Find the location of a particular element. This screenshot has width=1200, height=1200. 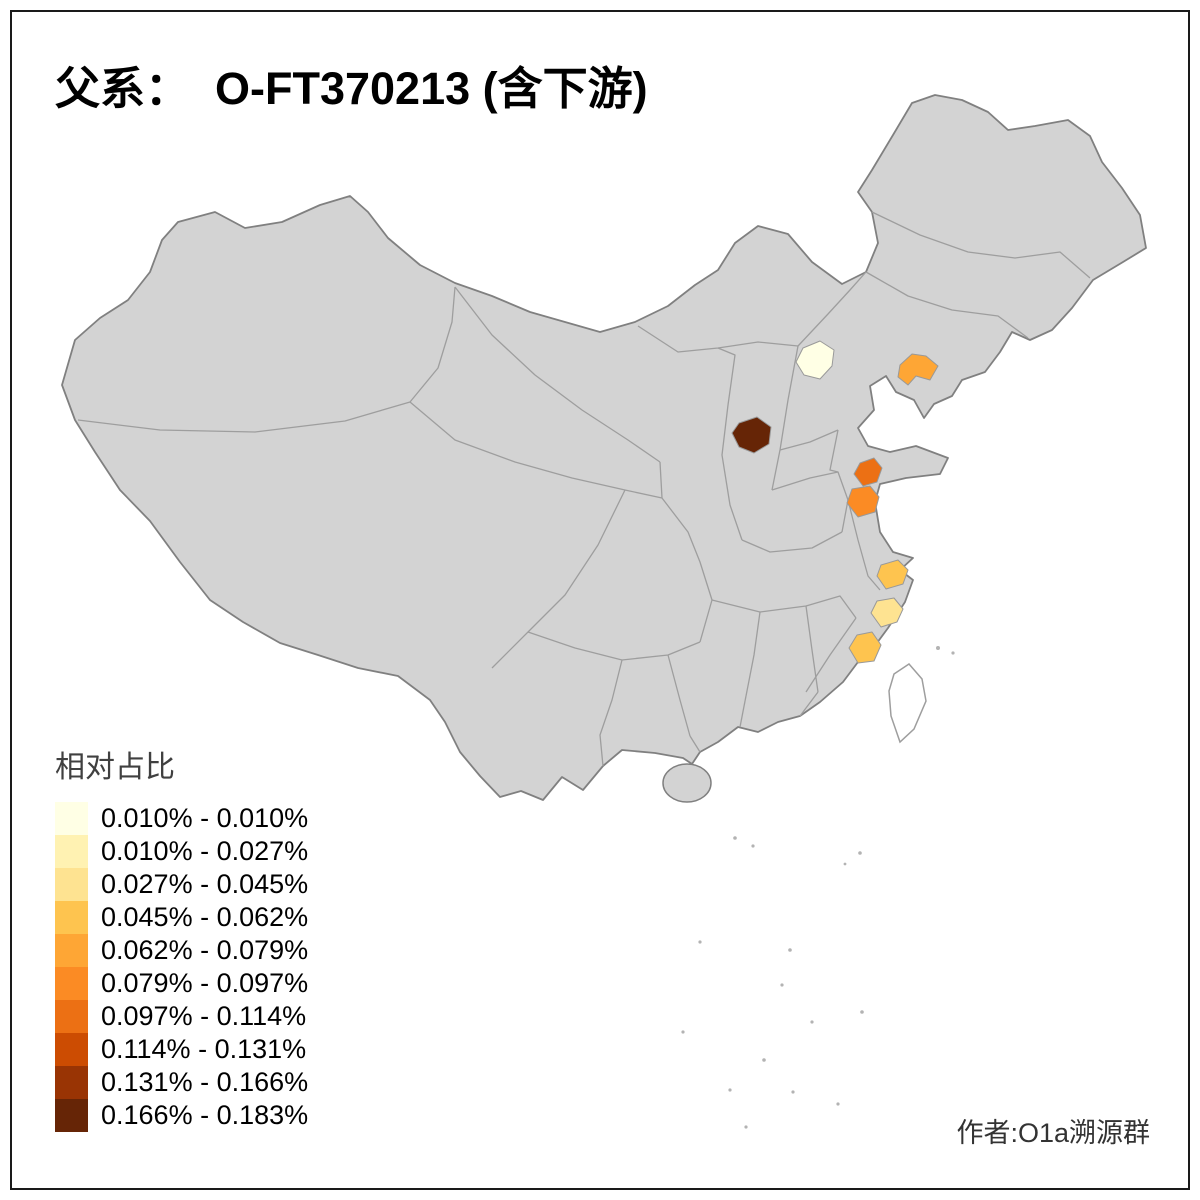

border-guizhou-guangxi is located at coordinates (679, 695).